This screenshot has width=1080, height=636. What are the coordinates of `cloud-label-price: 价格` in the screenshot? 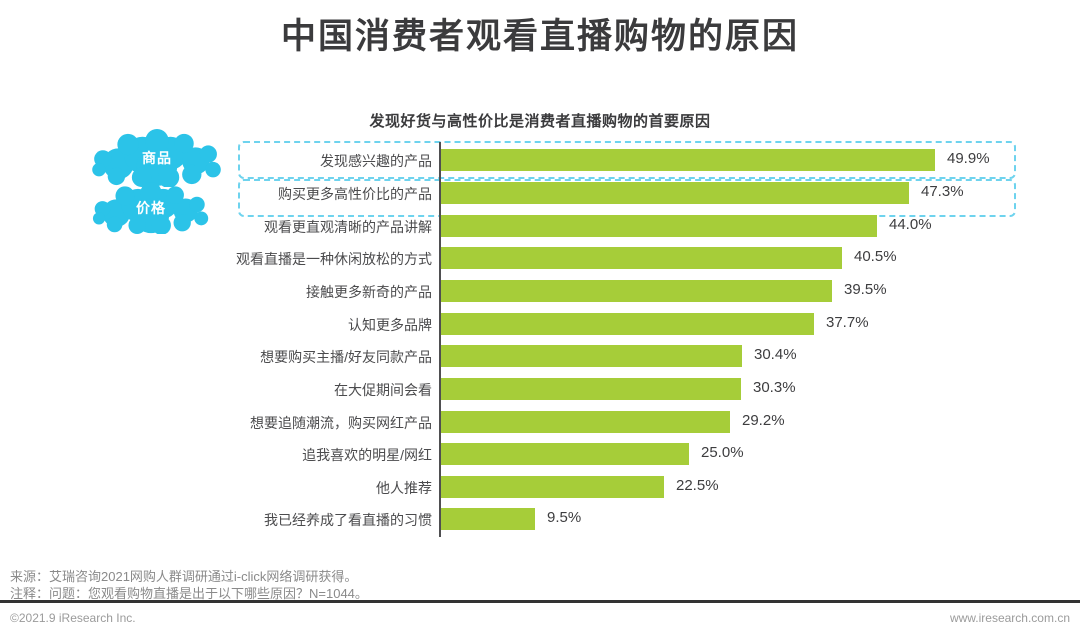 It's located at (151, 208).